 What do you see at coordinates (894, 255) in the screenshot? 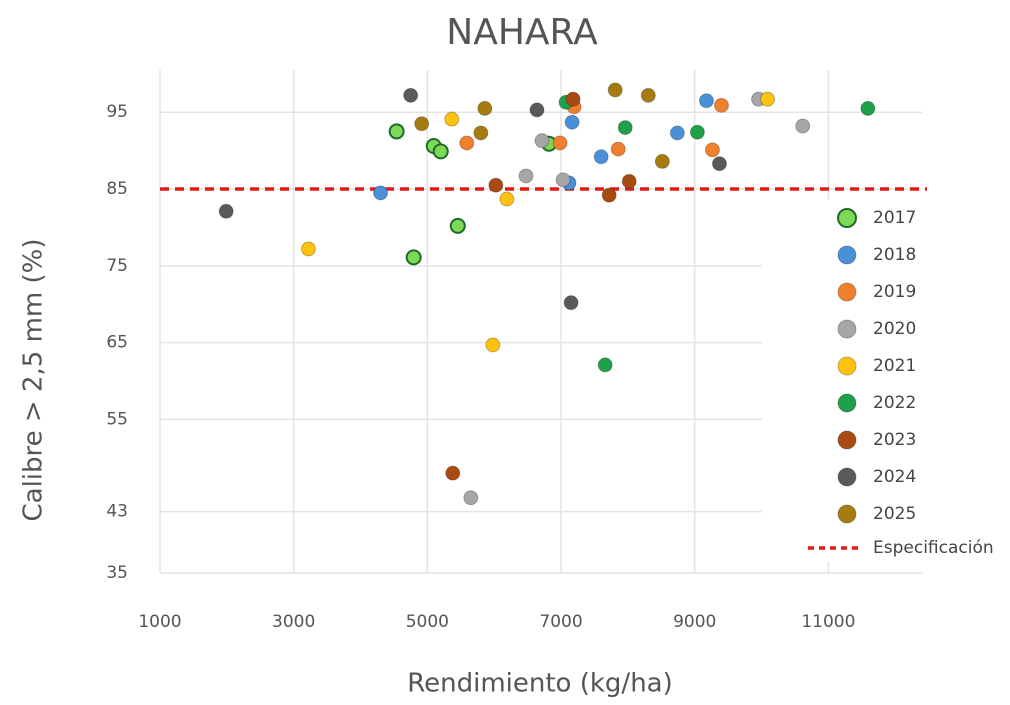
I see `legend-label: 2018` at bounding box center [894, 255].